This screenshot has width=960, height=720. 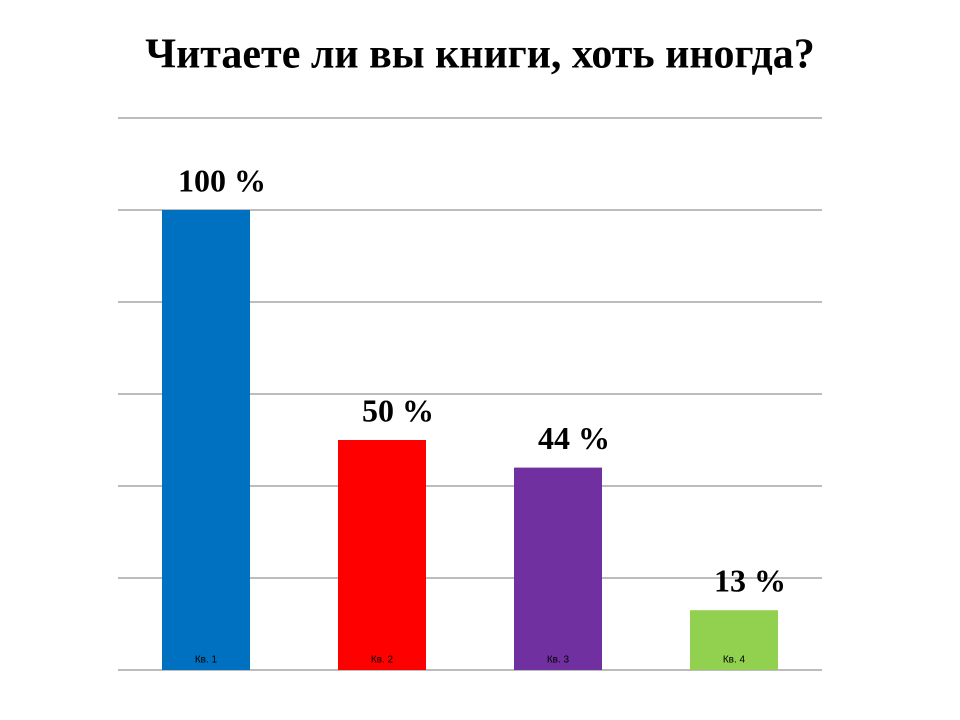 I want to click on chart-title: Читаете ли вы книги, хоть иногда?, so click(x=480, y=55).